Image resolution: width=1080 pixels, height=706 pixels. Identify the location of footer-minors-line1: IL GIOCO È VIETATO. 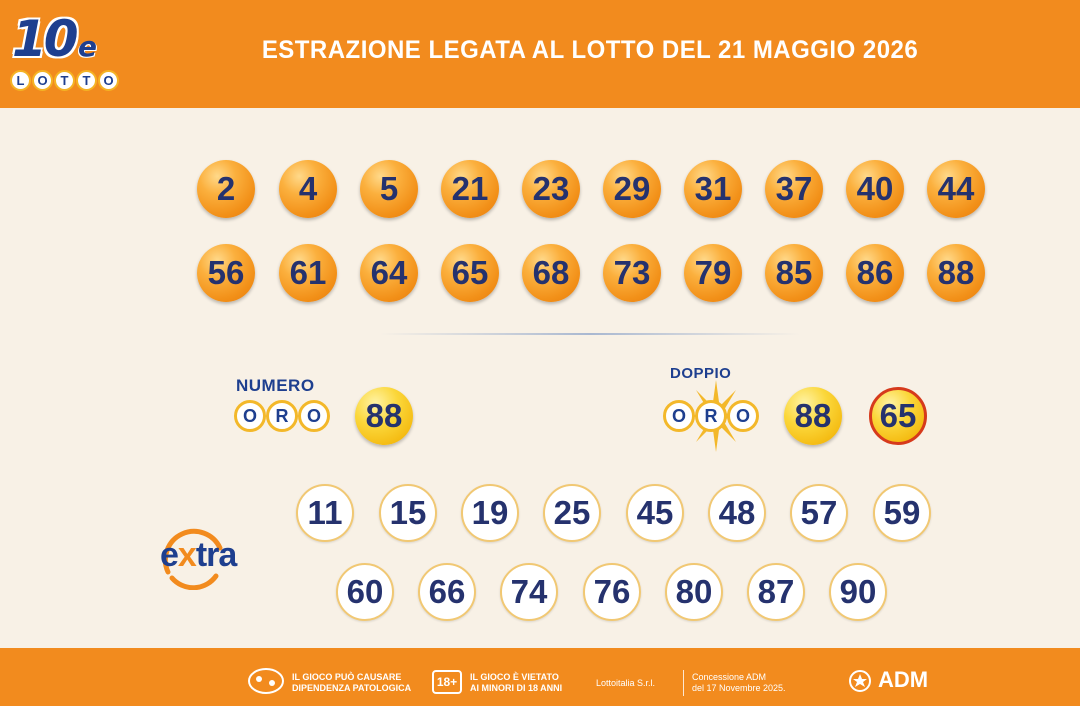
(514, 677).